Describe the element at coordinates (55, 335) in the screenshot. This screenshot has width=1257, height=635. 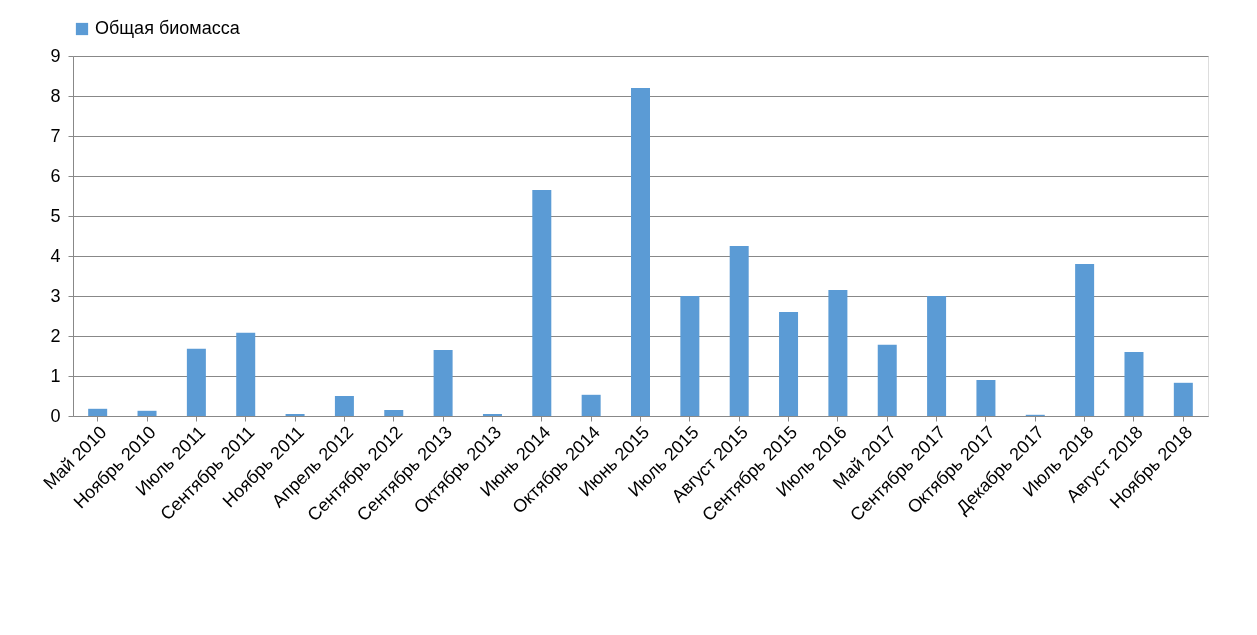
I see `y-tick-label: 2` at that location.